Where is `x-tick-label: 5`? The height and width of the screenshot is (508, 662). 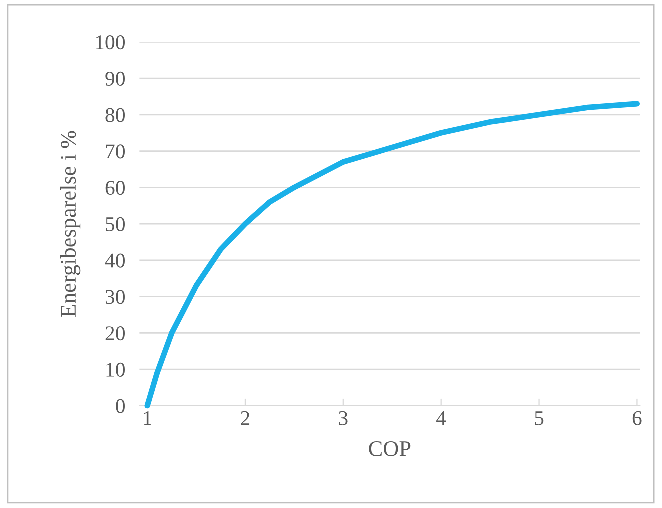 x-tick-label: 5 is located at coordinates (539, 419).